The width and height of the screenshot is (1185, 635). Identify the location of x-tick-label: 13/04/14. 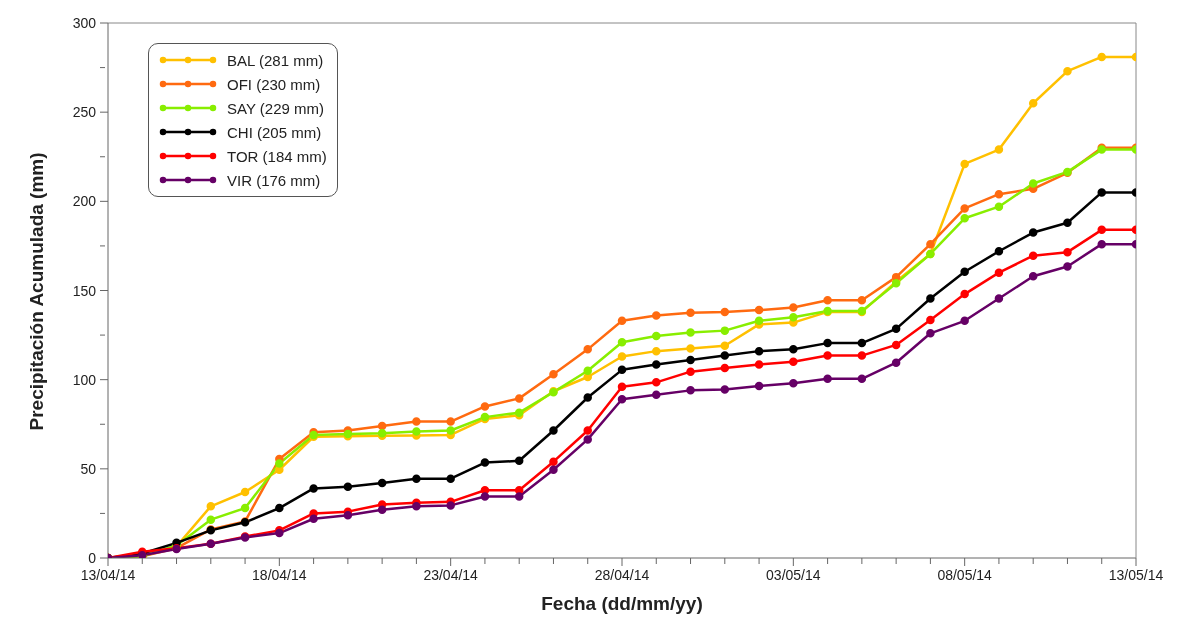
(108, 575).